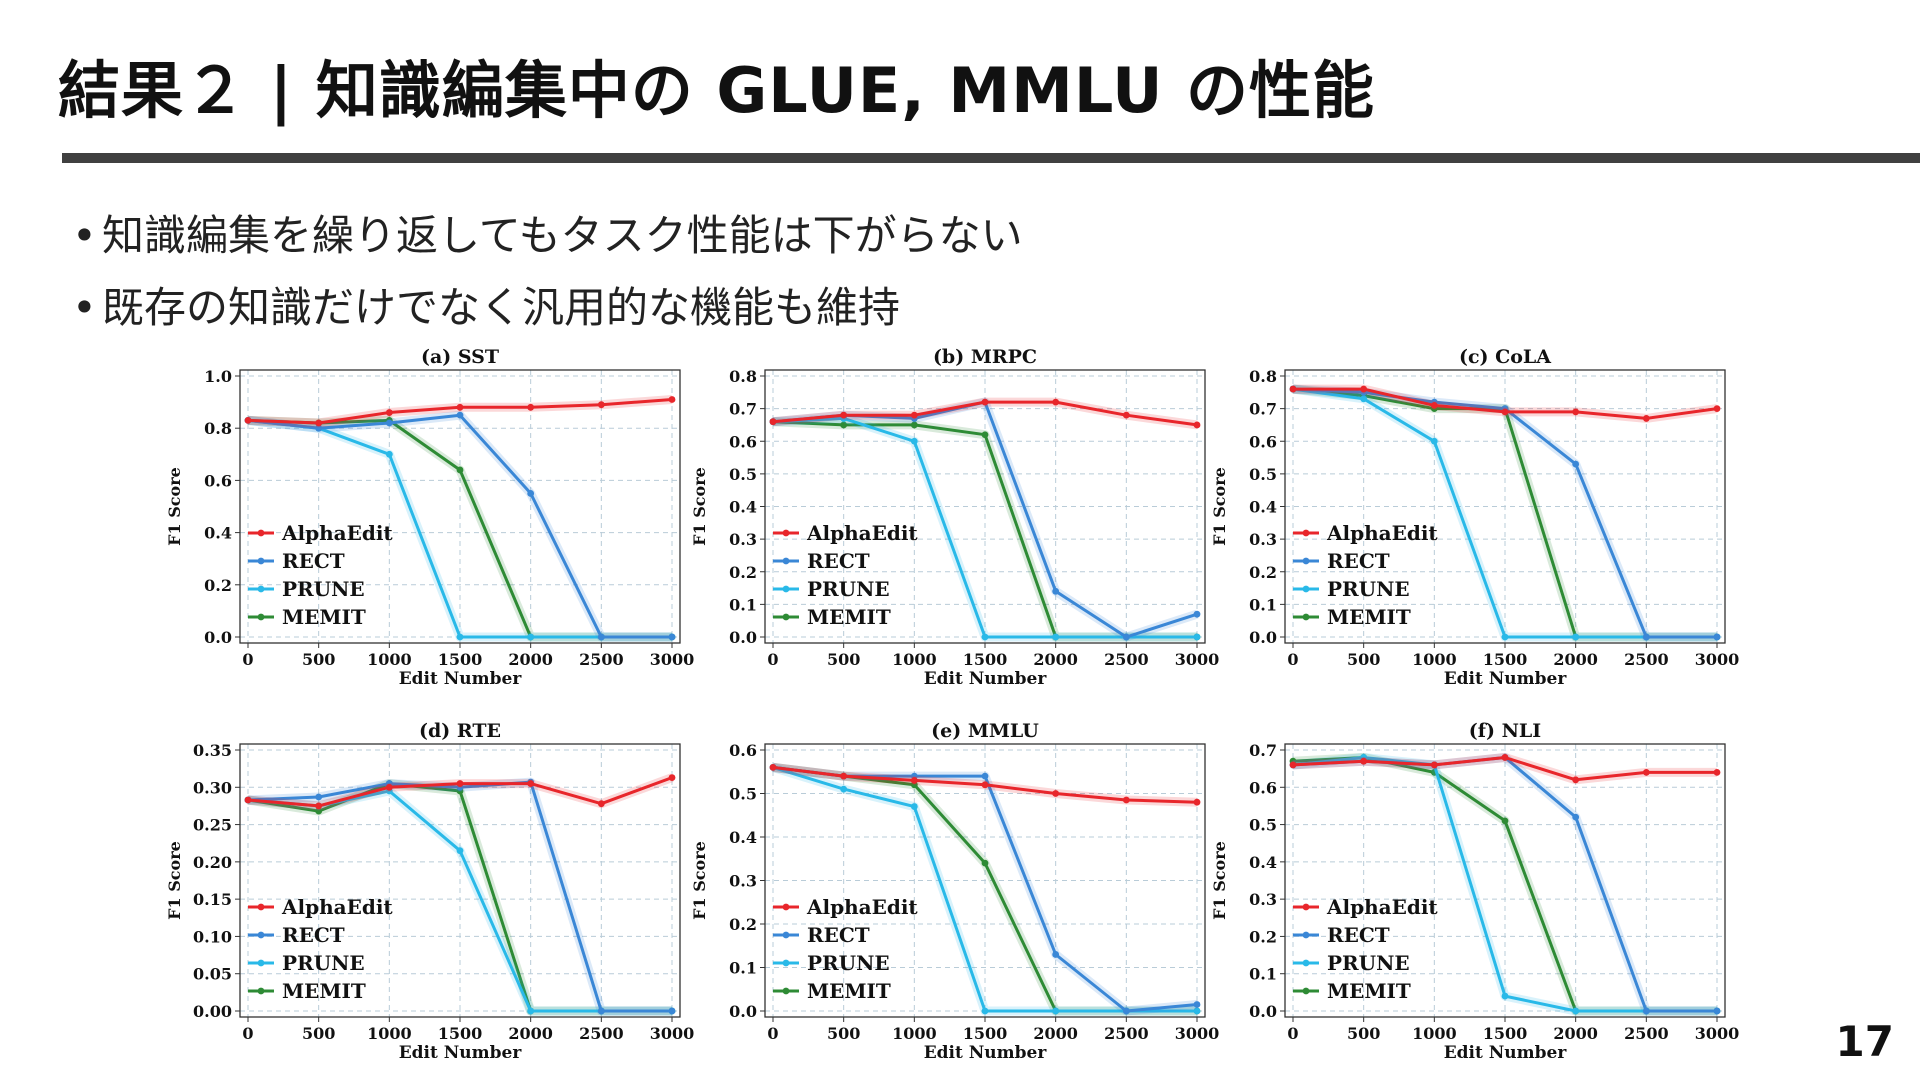  What do you see at coordinates (323, 589) in the screenshot?
I see `legend-label: PRUNE` at bounding box center [323, 589].